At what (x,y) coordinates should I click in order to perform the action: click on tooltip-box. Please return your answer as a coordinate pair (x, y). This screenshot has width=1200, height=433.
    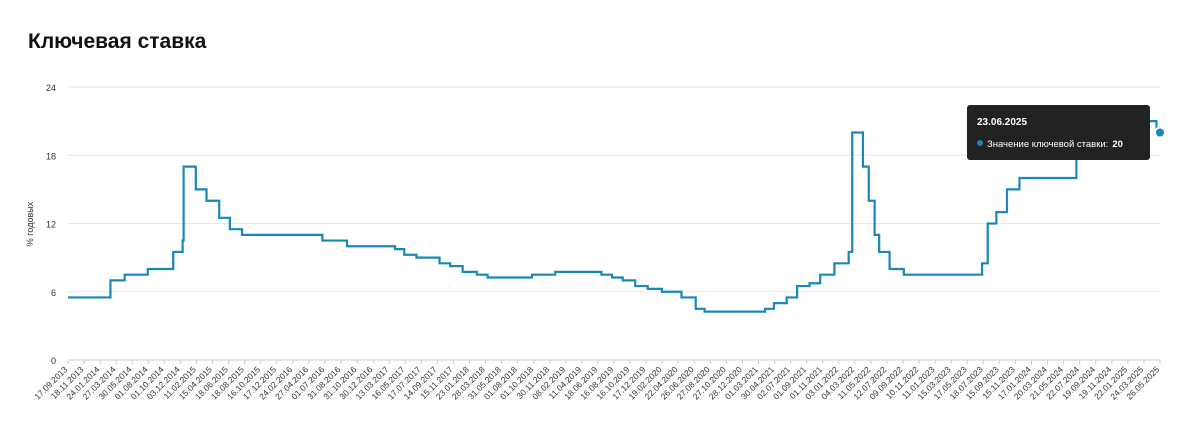
    Looking at the image, I should click on (1058, 132).